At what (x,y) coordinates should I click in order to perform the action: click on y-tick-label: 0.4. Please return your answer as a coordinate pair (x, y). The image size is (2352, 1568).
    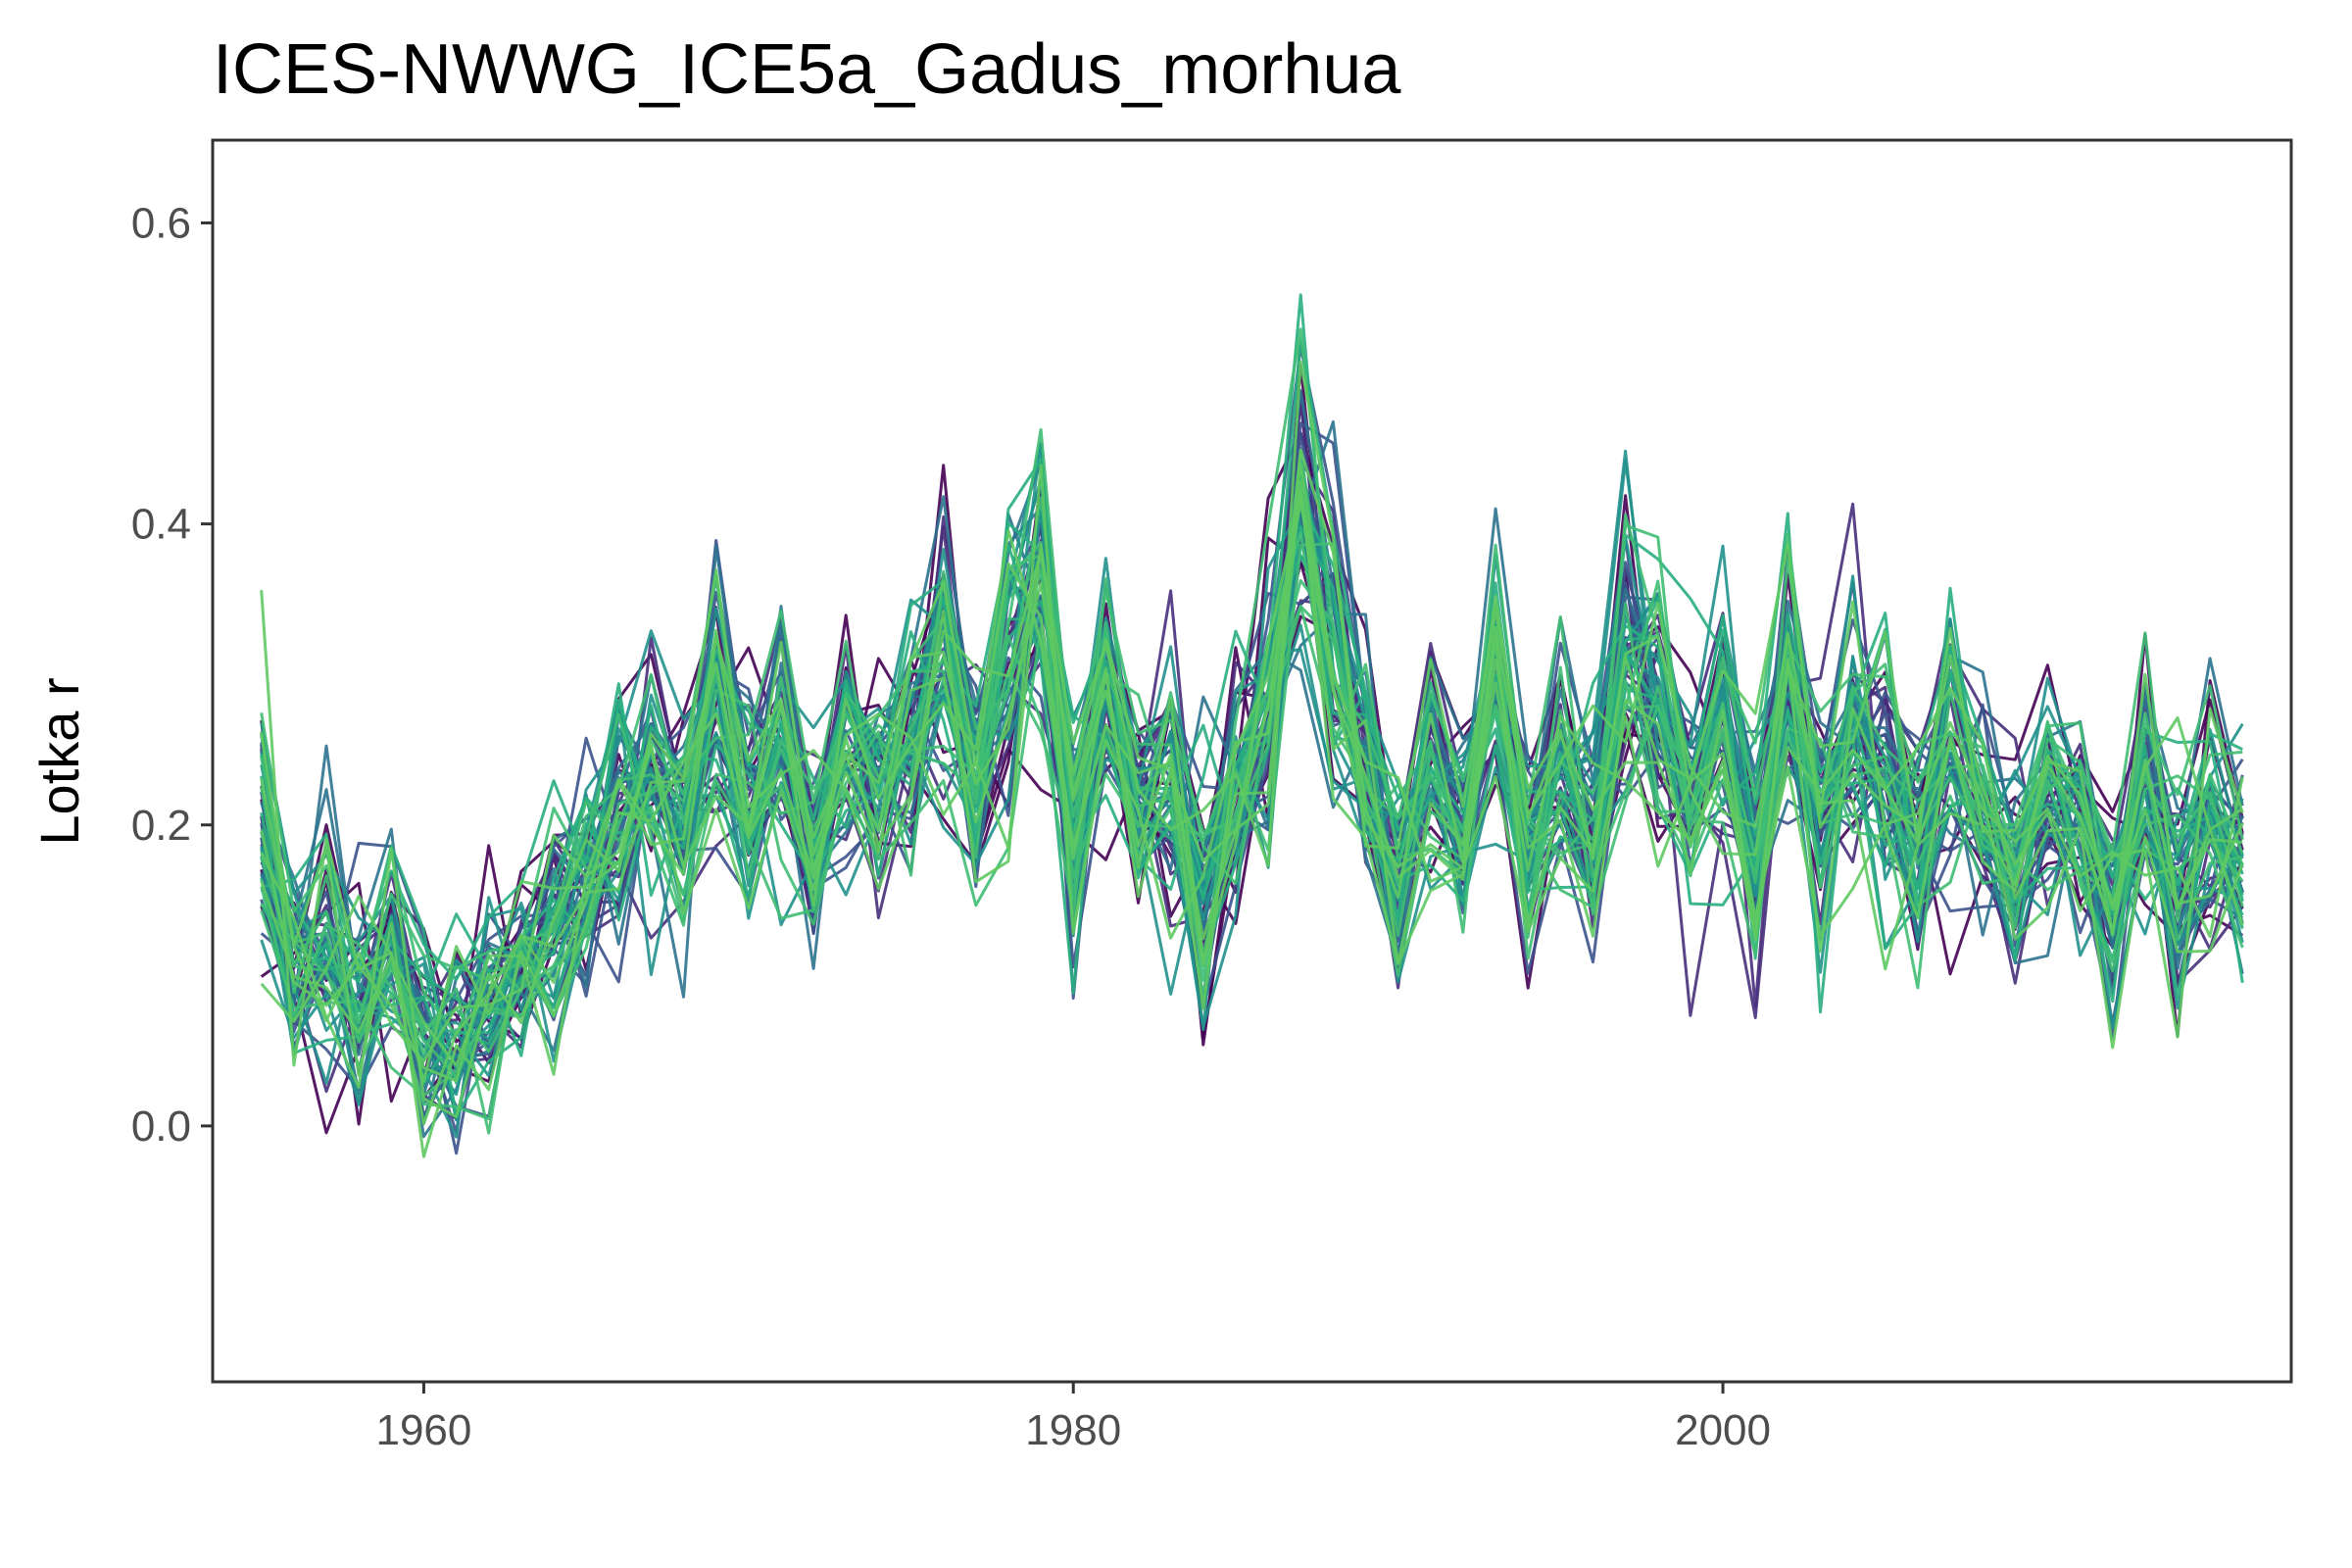
    Looking at the image, I should click on (161, 525).